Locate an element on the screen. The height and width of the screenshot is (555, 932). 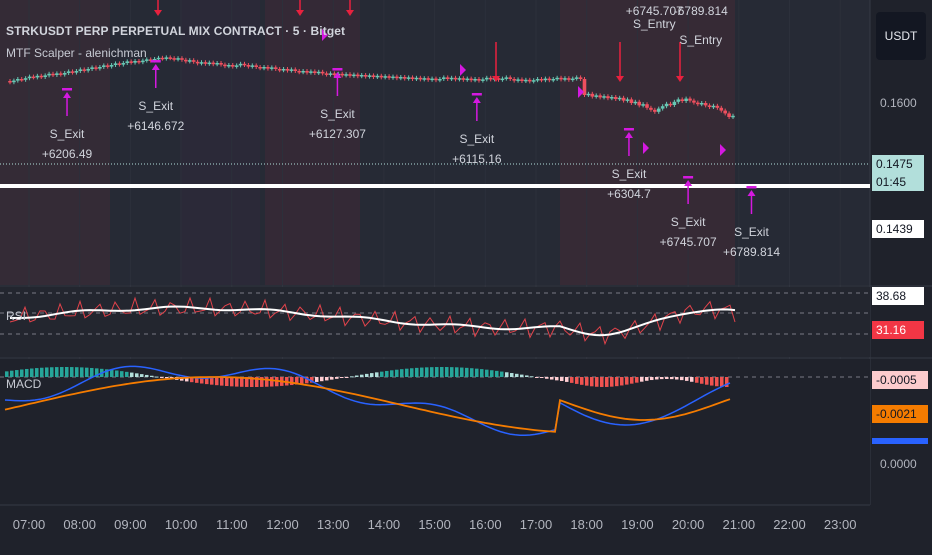
rsi-pane-label: RSI is located at coordinates (16, 316).